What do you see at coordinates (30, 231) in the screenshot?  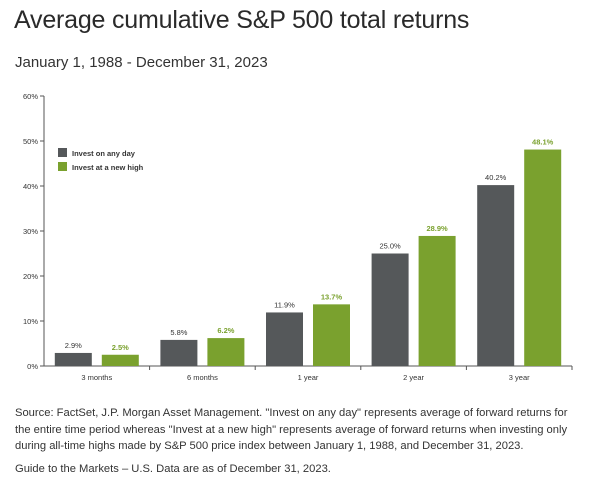 I see `y-tick-label: 30%` at bounding box center [30, 231].